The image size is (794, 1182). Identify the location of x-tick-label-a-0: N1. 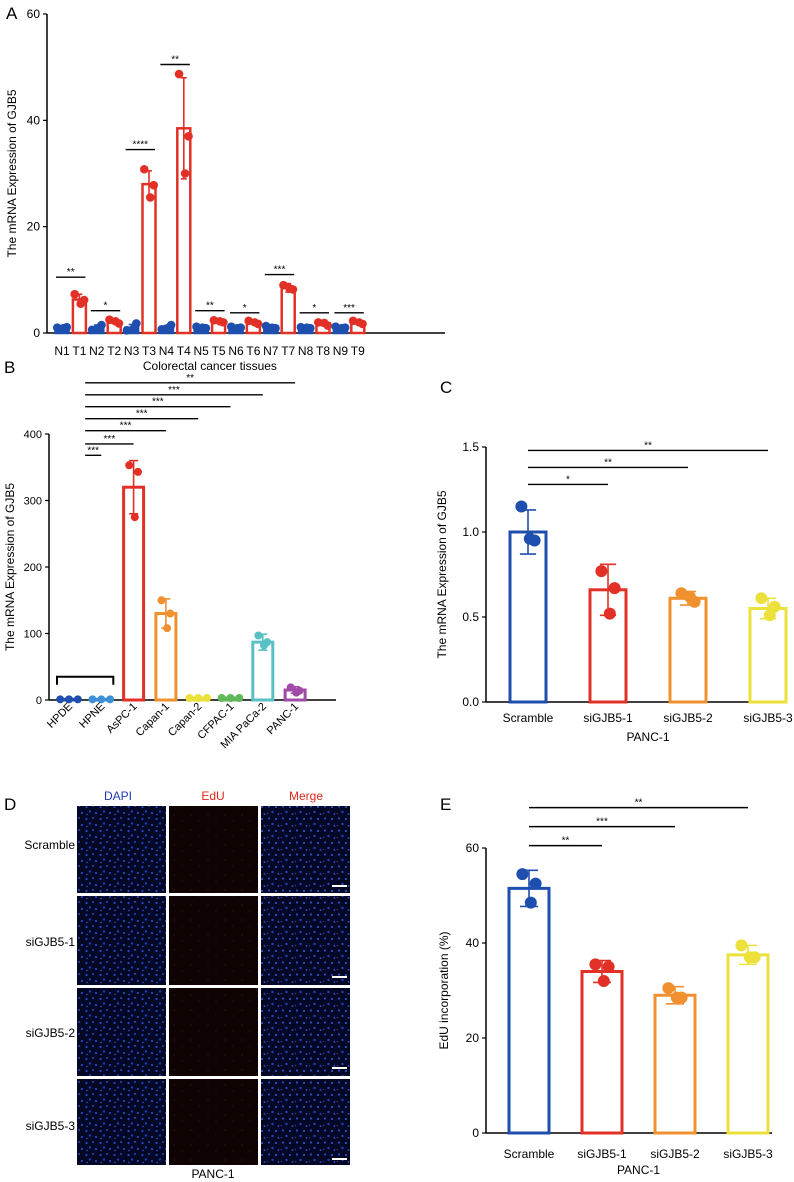
(62, 351).